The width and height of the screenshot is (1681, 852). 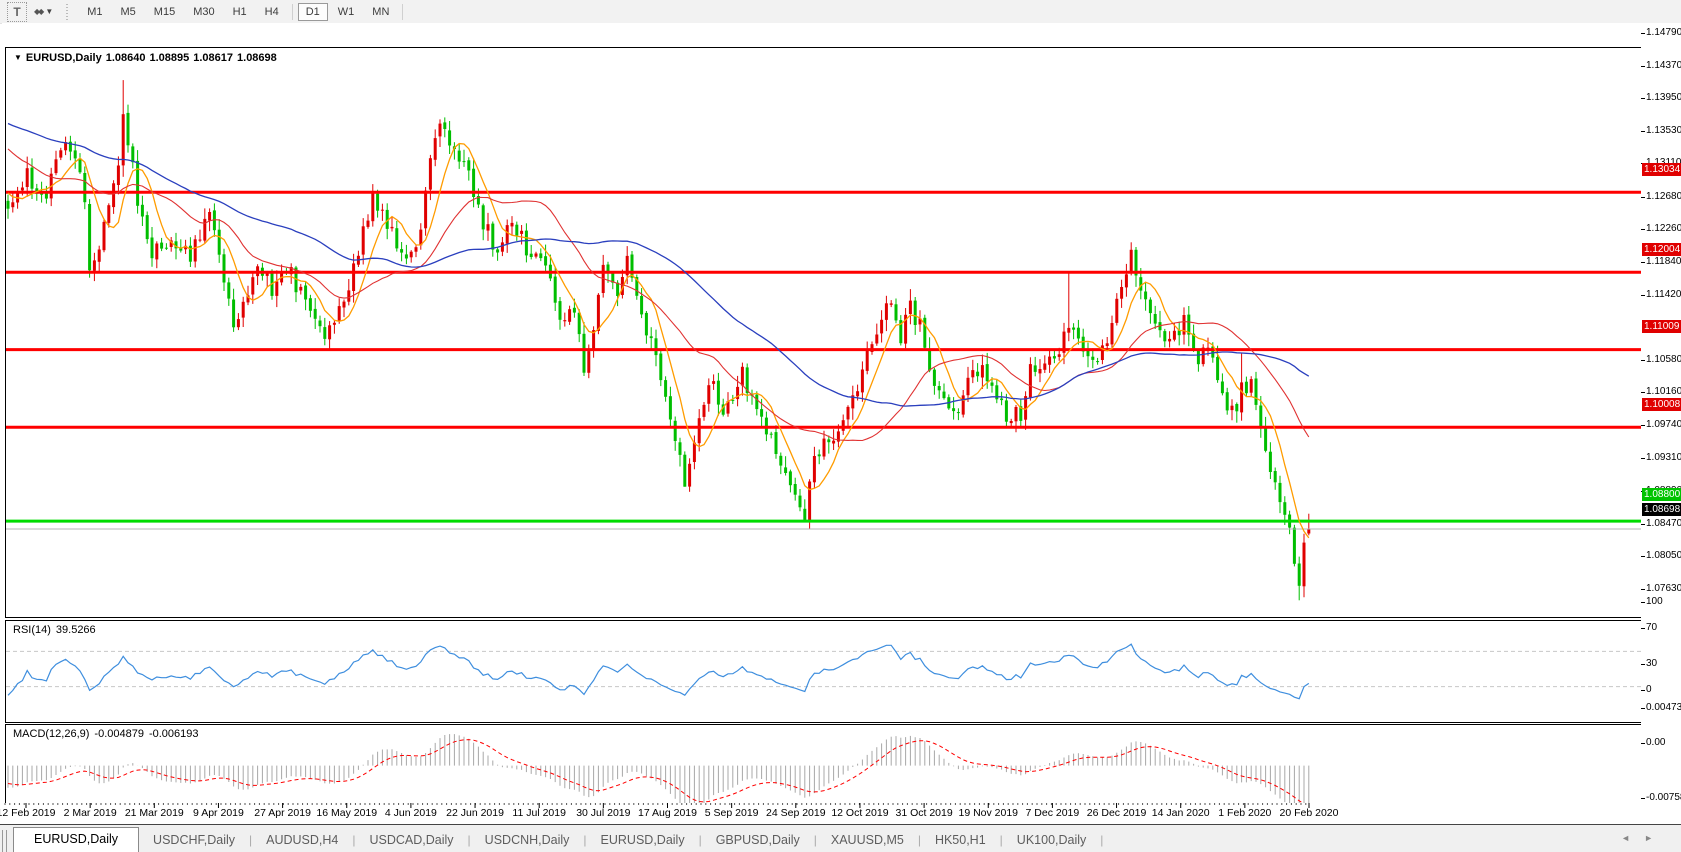 I want to click on time-axis-label: 31 Oct 2019, so click(x=924, y=813).